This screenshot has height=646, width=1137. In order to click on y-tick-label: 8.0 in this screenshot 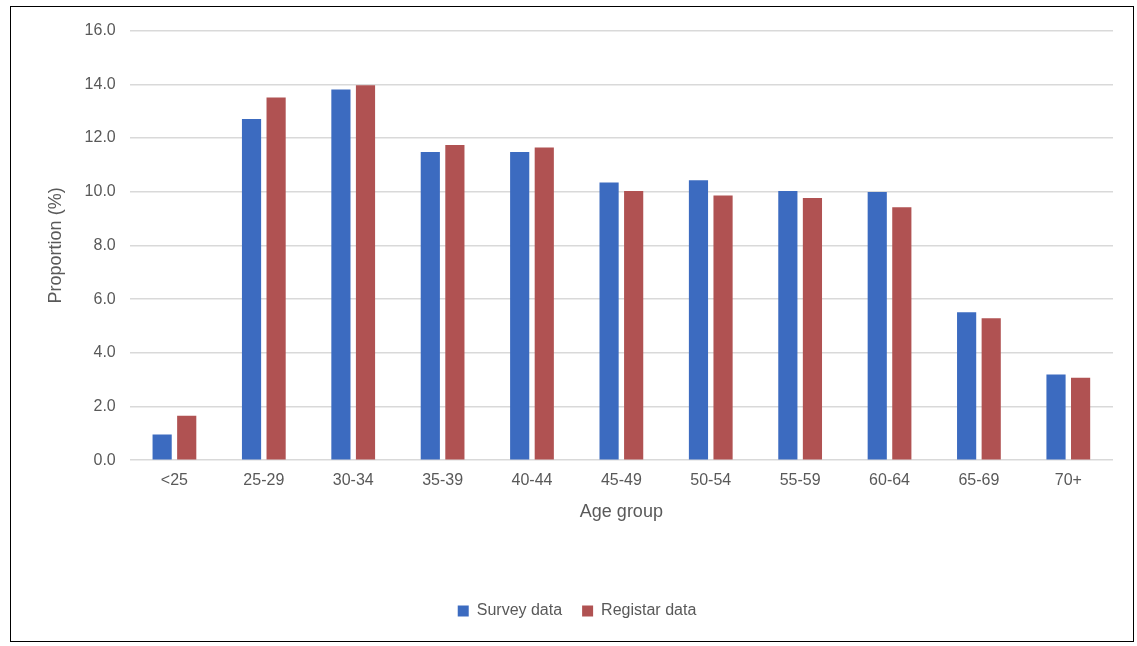, I will do `click(104, 244)`.